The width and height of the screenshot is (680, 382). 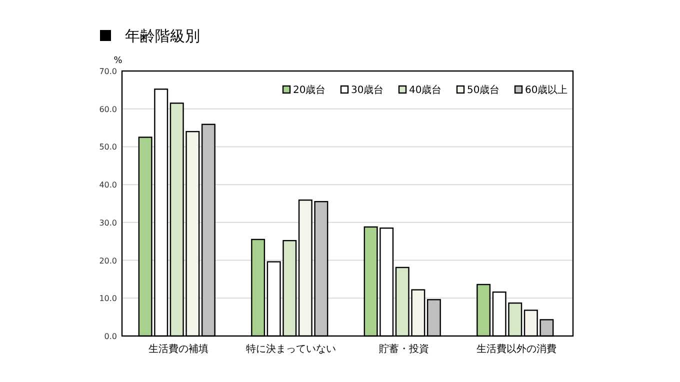 I want to click on y-tick-label: 30.0, so click(x=108, y=223).